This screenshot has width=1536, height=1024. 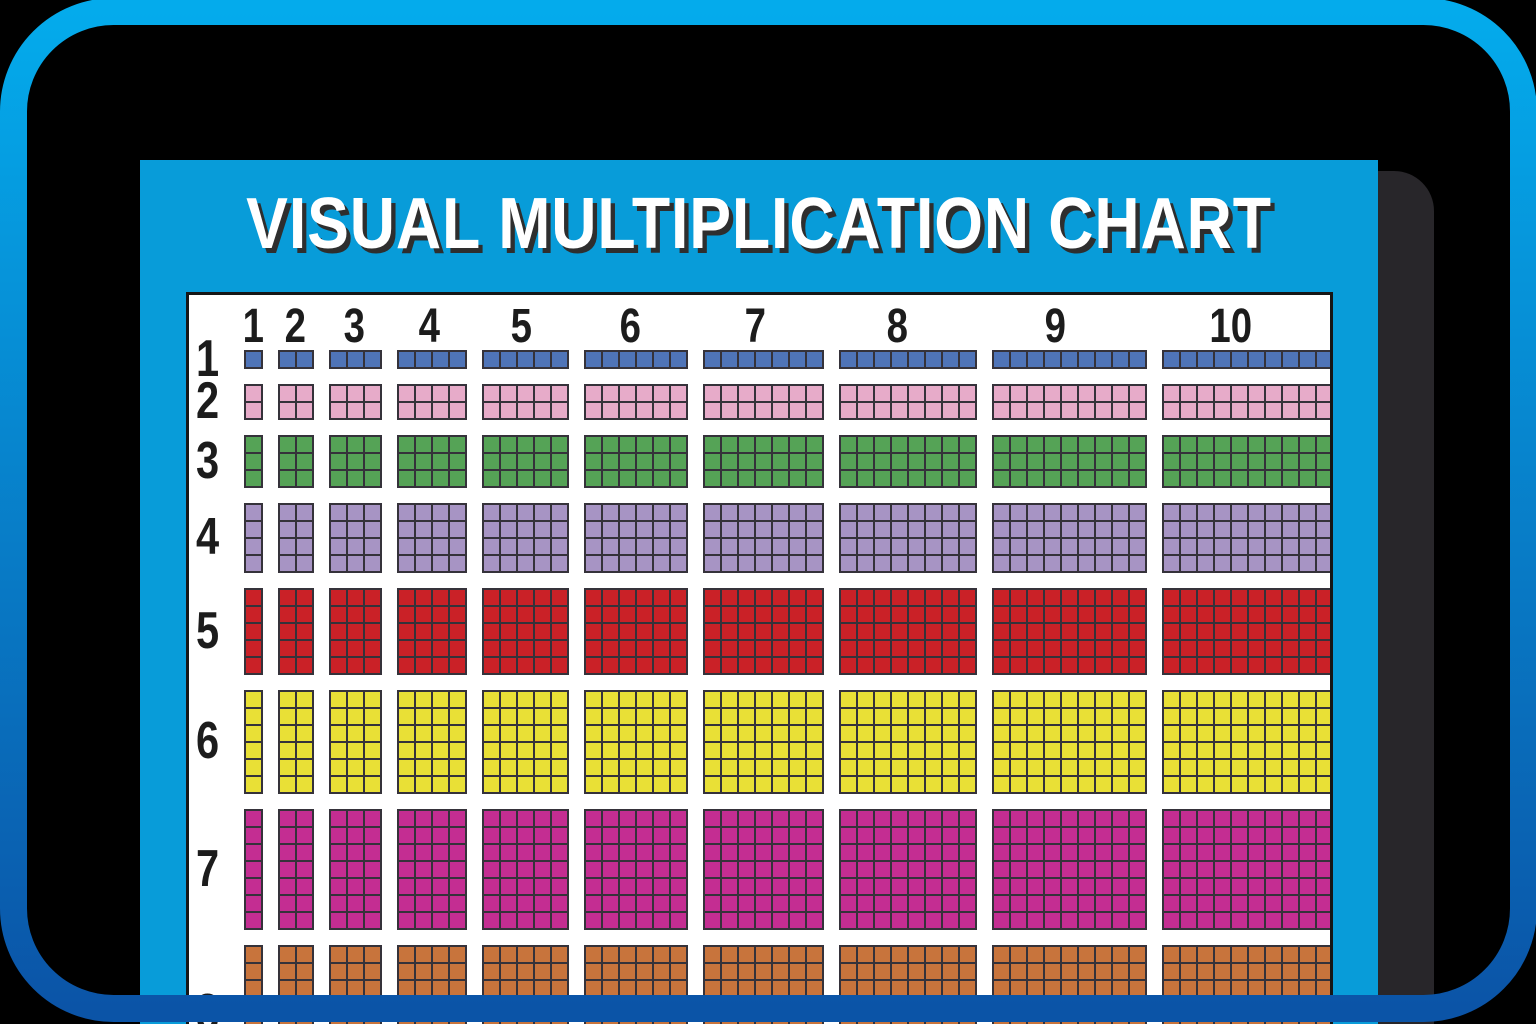 What do you see at coordinates (759, 984) in the screenshot?
I see `multiplication-row-8: 8` at bounding box center [759, 984].